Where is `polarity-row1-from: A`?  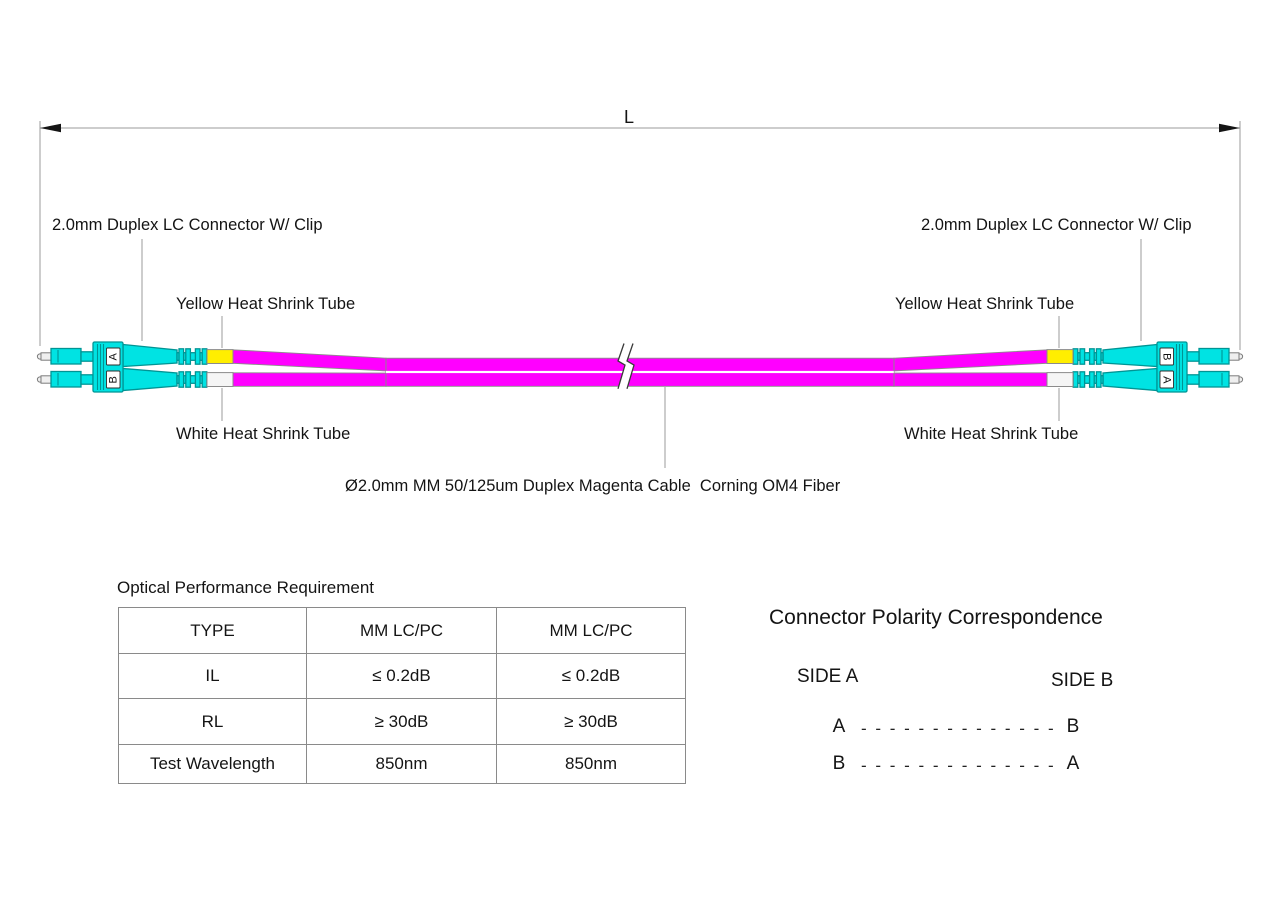
polarity-row1-from: A is located at coordinates (839, 726).